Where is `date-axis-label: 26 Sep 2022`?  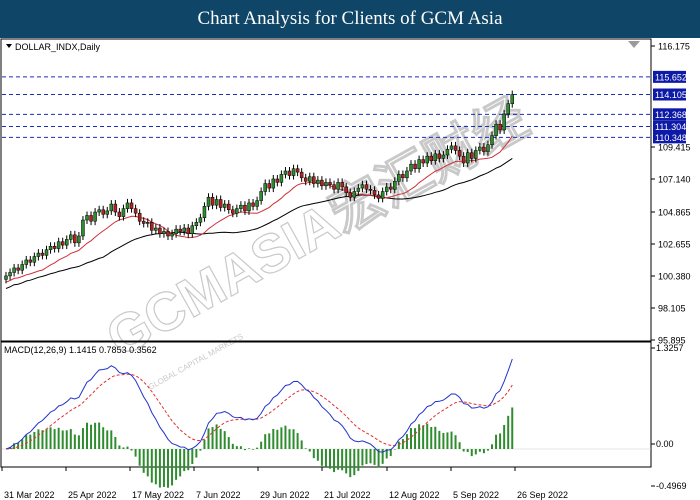 date-axis-label: 26 Sep 2022 is located at coordinates (542, 495).